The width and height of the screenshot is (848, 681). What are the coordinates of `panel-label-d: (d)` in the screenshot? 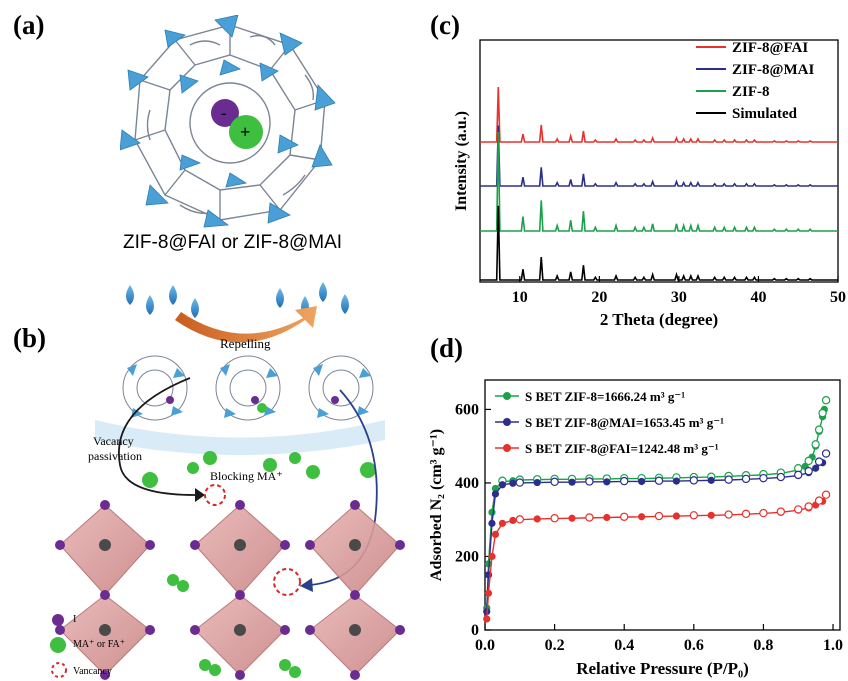 It's located at (446, 348).